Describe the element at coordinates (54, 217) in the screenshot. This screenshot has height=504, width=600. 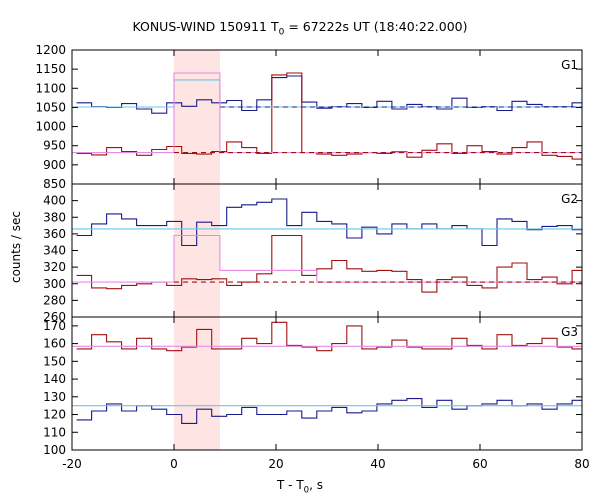
I see `y-tick-label: 380` at that location.